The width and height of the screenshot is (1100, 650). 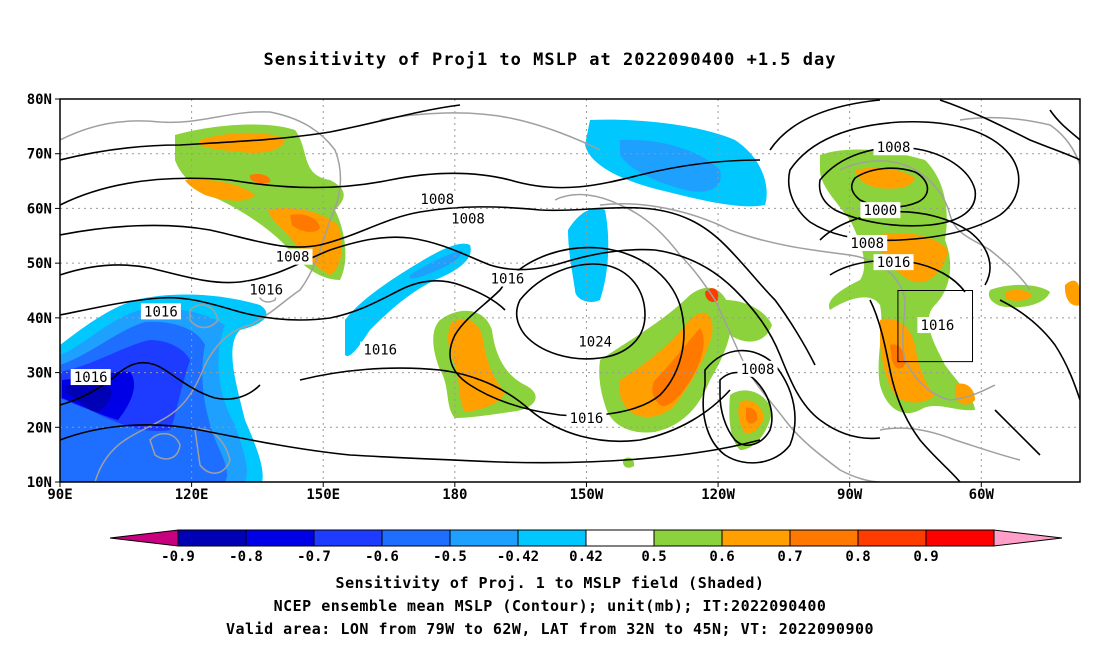 What do you see at coordinates (314, 557) in the screenshot?
I see `colorbar-tick-label: -0.7` at bounding box center [314, 557].